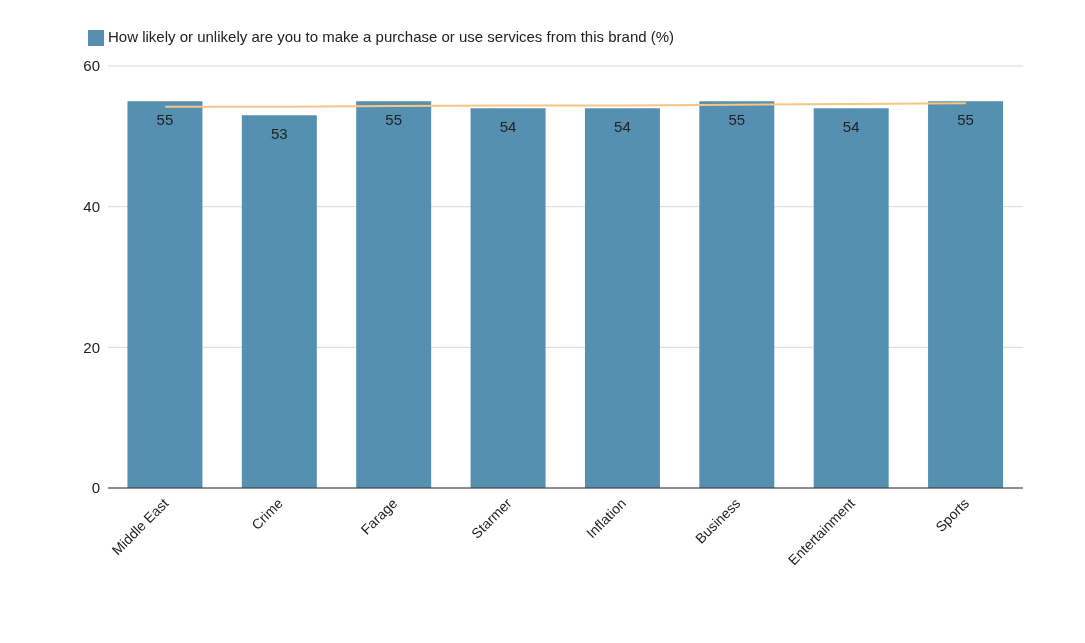 The height and width of the screenshot is (643, 1085). I want to click on data-label: 53, so click(279, 134).